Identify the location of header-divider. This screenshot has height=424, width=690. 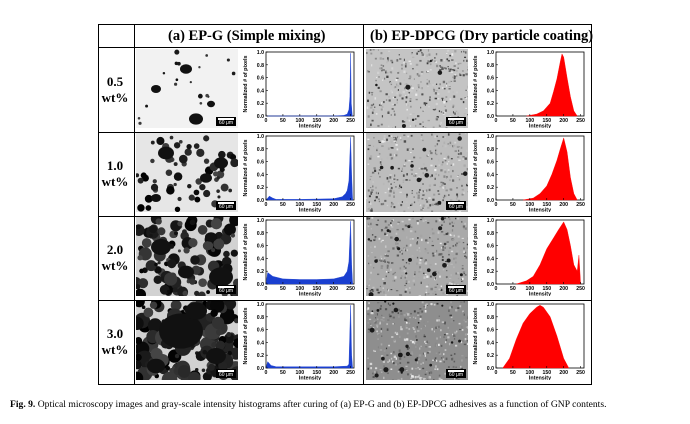
(345, 47).